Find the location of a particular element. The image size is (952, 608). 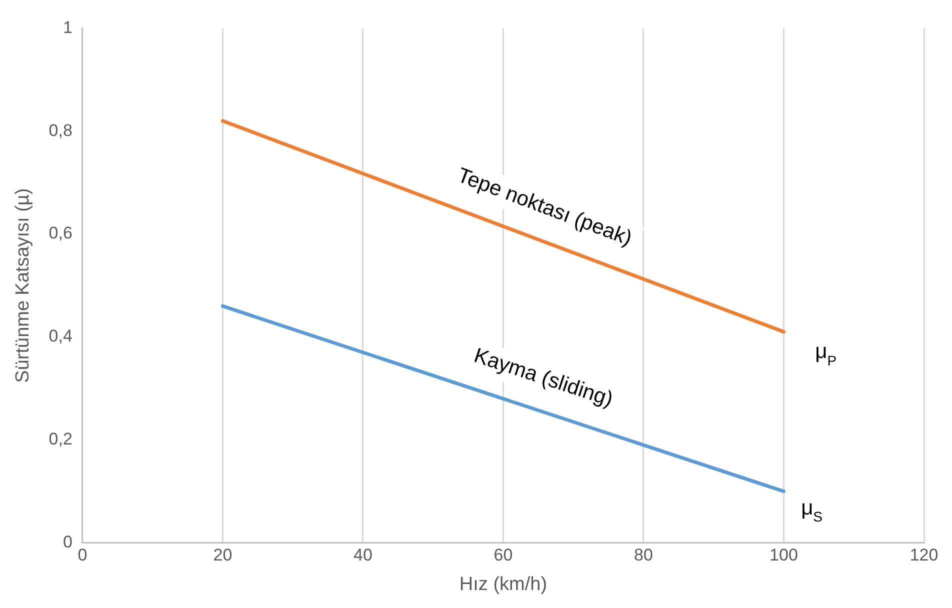

x-tick-label: 60 is located at coordinates (503, 555).